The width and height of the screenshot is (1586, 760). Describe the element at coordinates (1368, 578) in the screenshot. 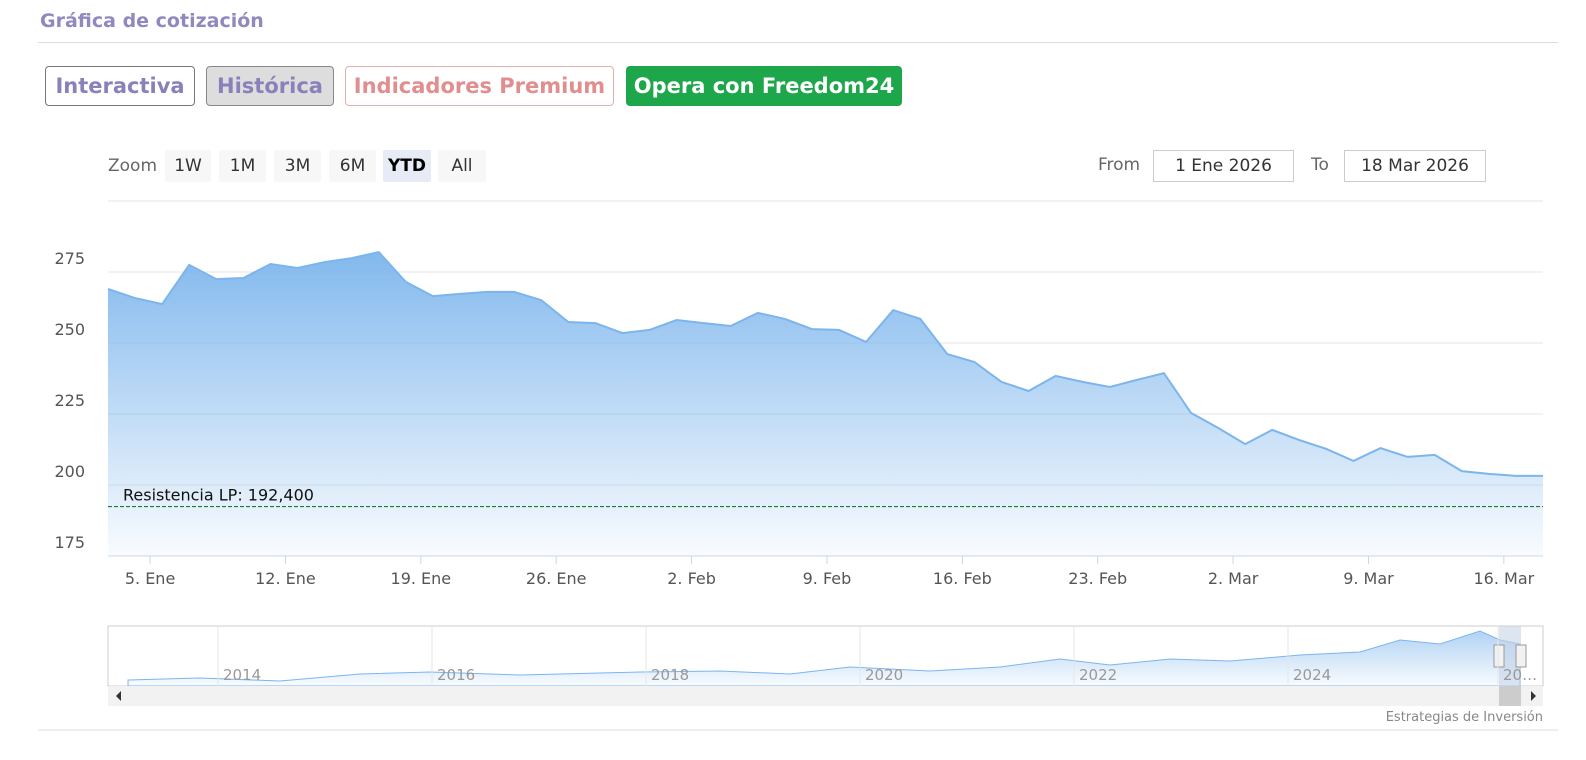

I see `x-tick-label: 9. Mar` at that location.